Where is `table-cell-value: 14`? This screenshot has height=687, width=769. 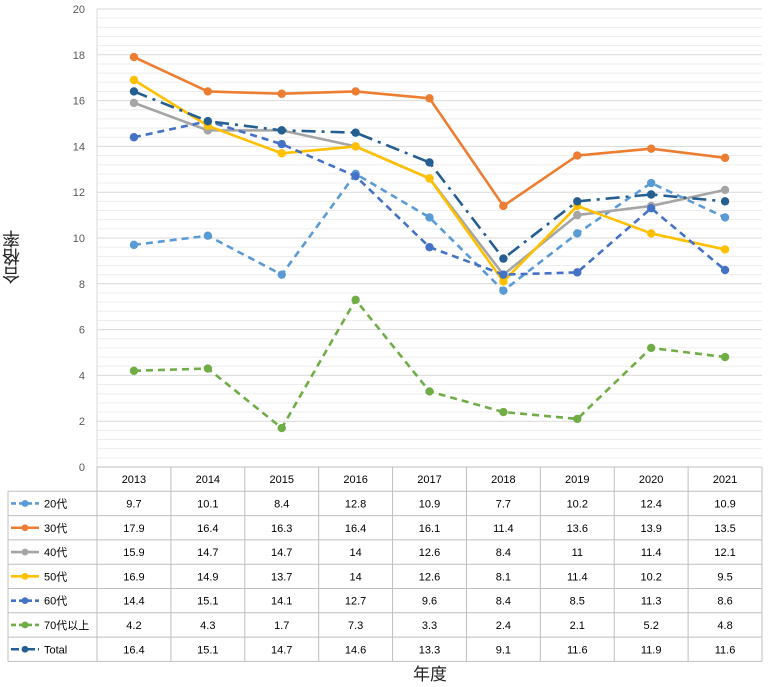 table-cell-value: 14 is located at coordinates (355, 553).